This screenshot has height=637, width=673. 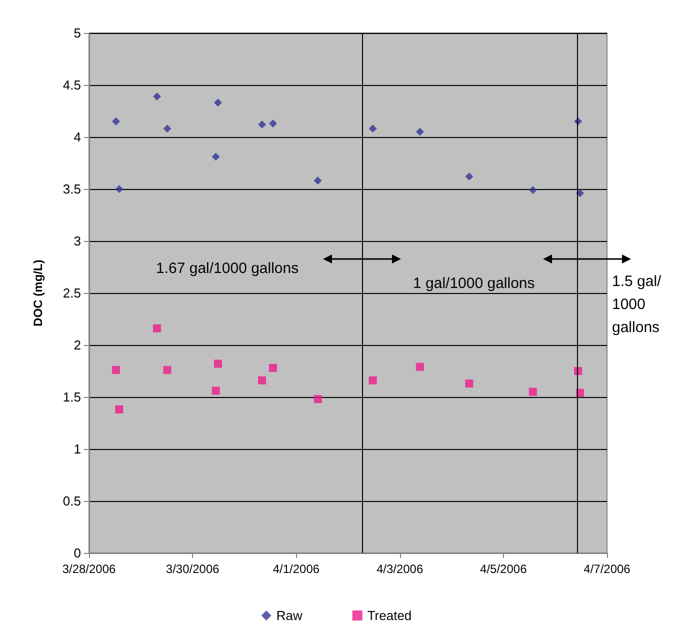 I want to click on x-tick-label: 4/3/2006, so click(x=400, y=569).